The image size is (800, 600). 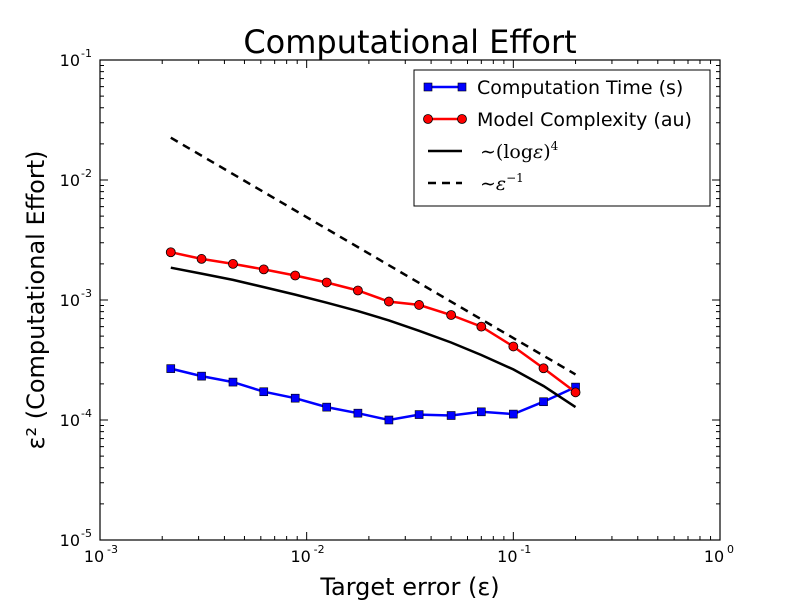 What do you see at coordinates (730, 549) in the screenshot?
I see `x-tick-label-exponent: 0` at bounding box center [730, 549].